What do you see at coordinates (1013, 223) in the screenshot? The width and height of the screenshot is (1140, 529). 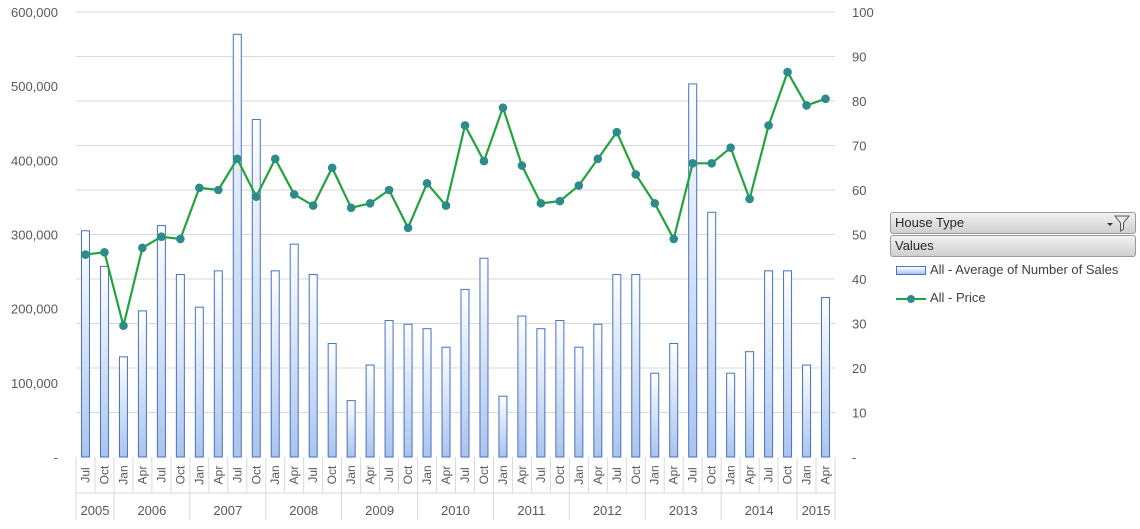 I see `house-type-field-button: House Type` at bounding box center [1013, 223].